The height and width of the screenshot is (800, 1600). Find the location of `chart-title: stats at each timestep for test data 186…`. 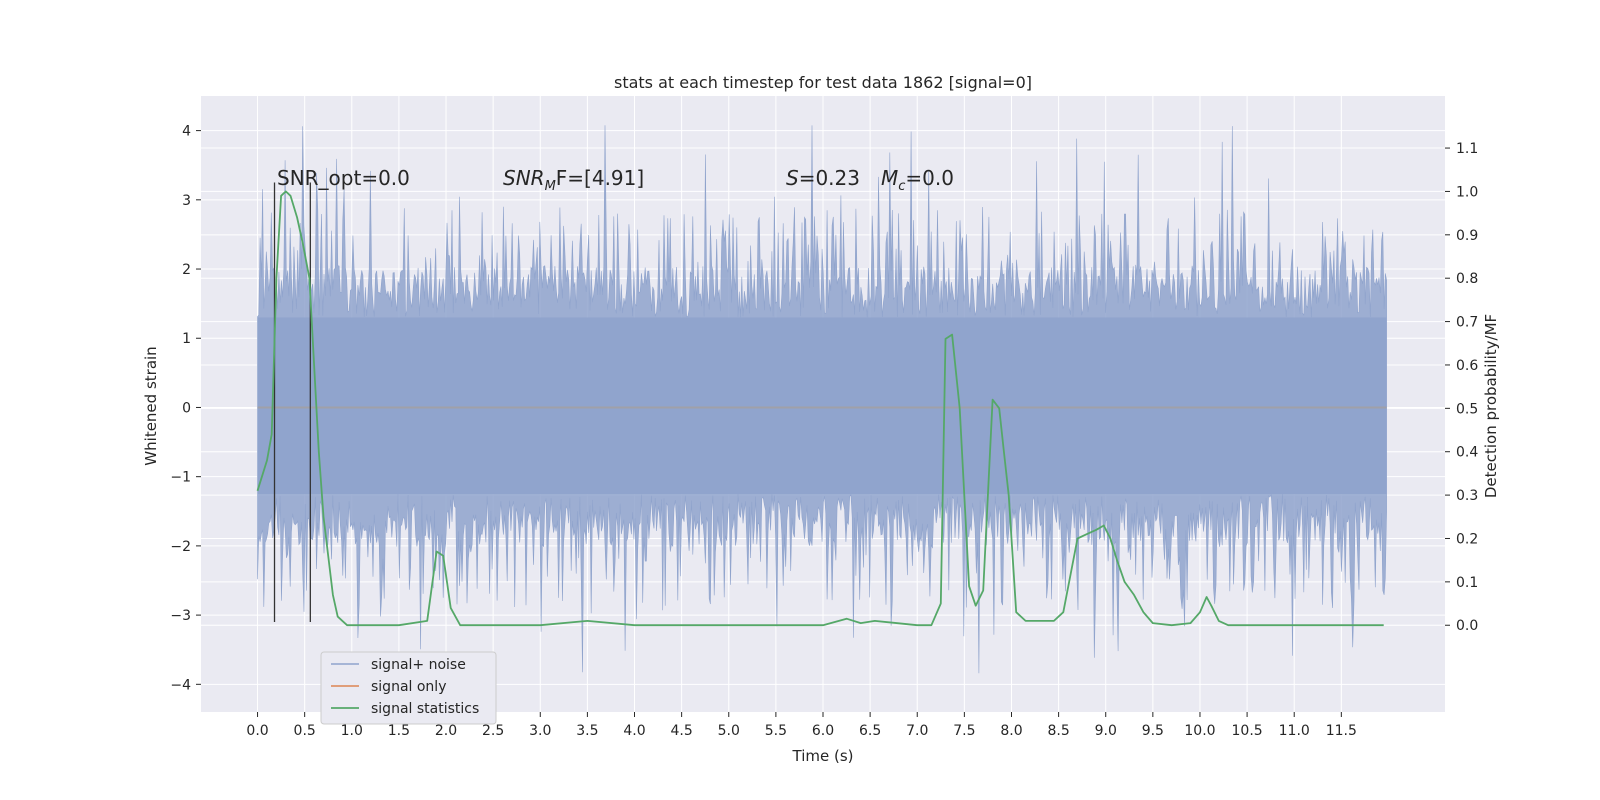

chart-title: stats at each timestep for test data 186… is located at coordinates (823, 82).